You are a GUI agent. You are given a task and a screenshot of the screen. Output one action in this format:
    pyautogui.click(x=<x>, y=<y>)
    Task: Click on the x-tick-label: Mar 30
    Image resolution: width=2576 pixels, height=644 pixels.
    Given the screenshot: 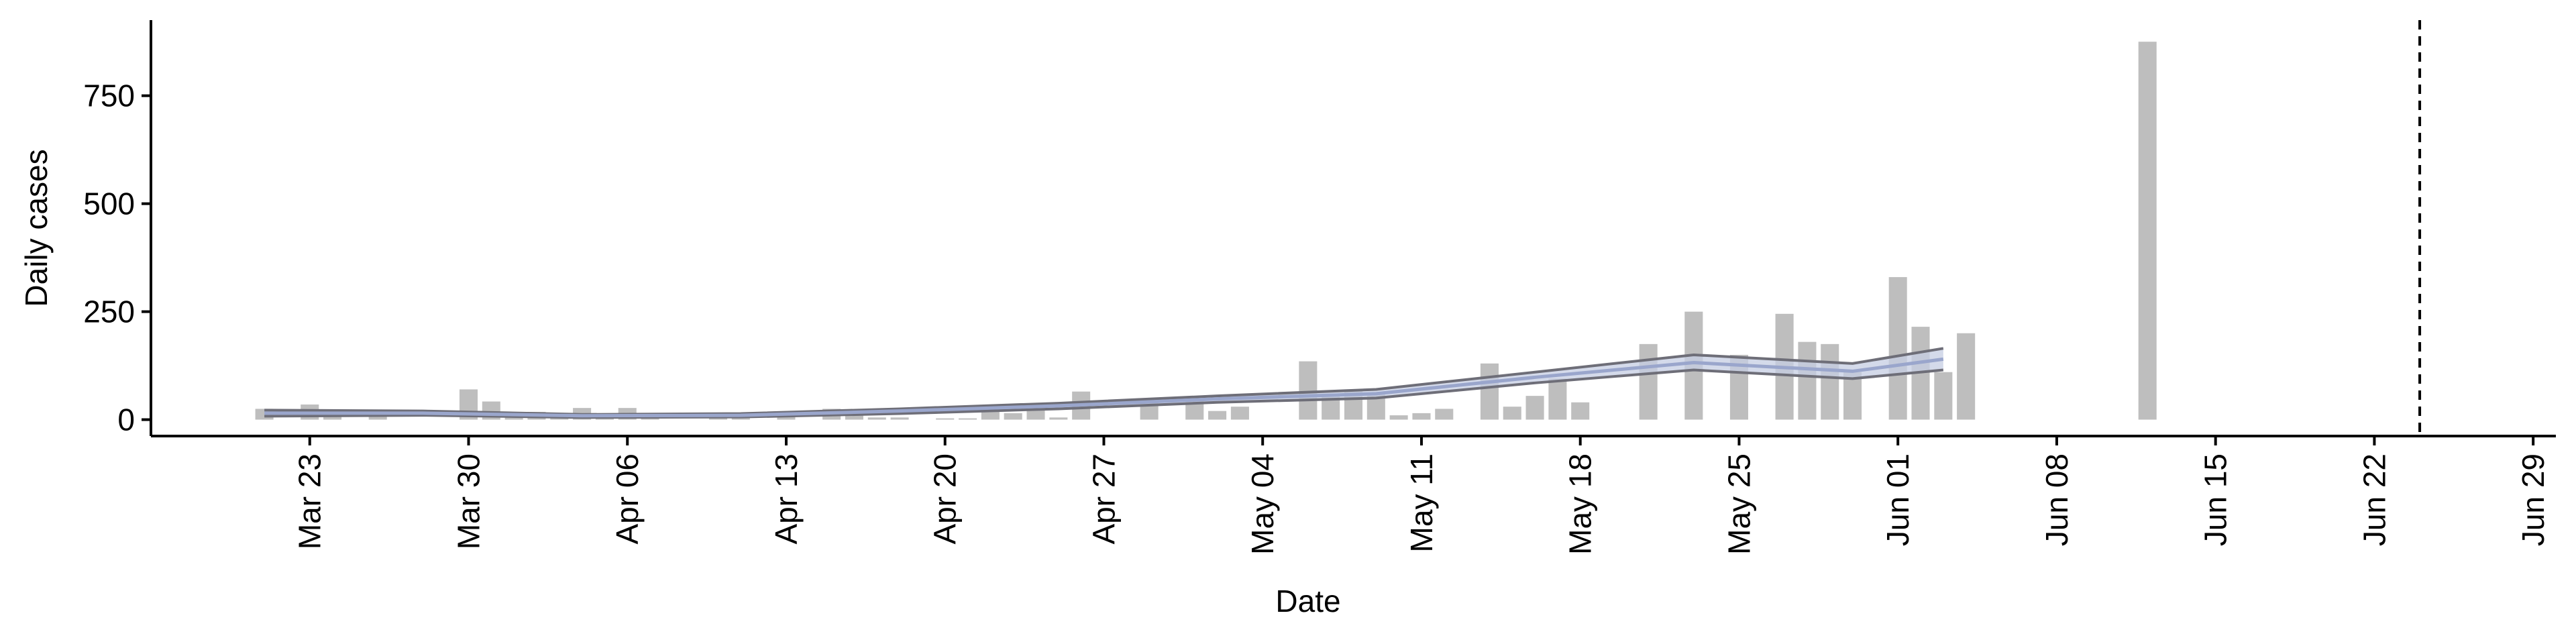 What is the action you would take?
    pyautogui.click(x=468, y=501)
    